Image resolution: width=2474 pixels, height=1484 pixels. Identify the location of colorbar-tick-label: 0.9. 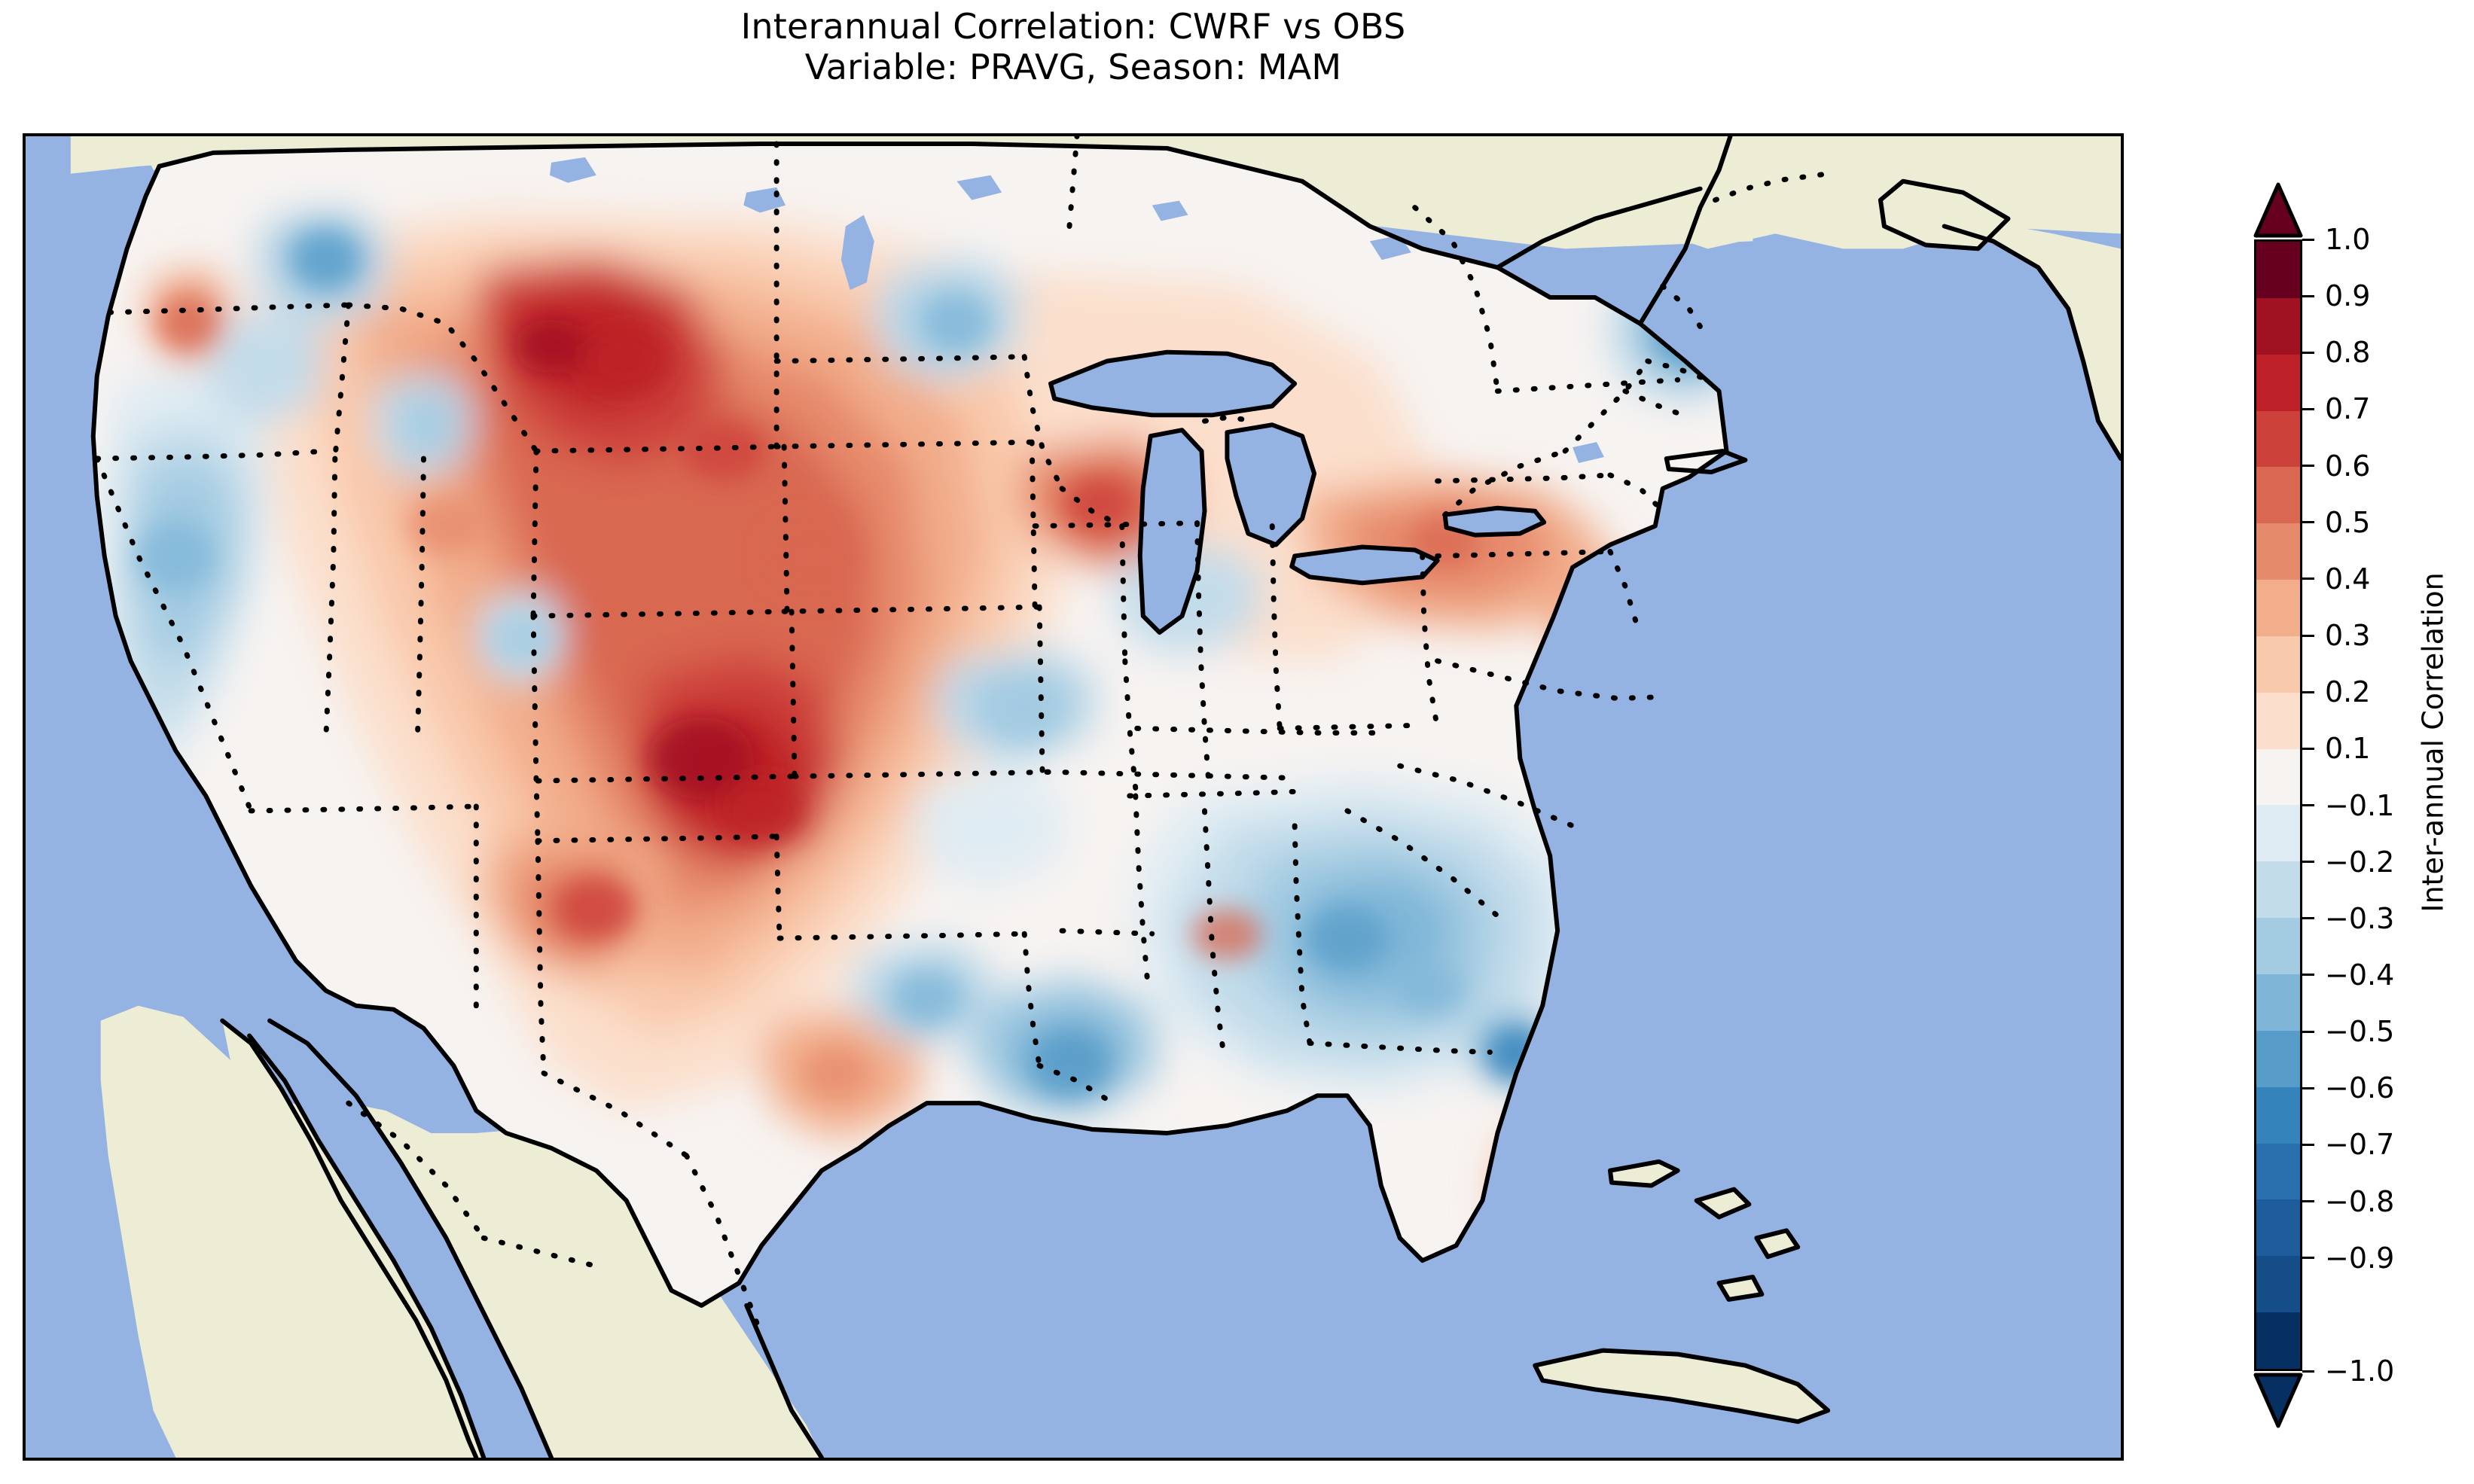
(2348, 296).